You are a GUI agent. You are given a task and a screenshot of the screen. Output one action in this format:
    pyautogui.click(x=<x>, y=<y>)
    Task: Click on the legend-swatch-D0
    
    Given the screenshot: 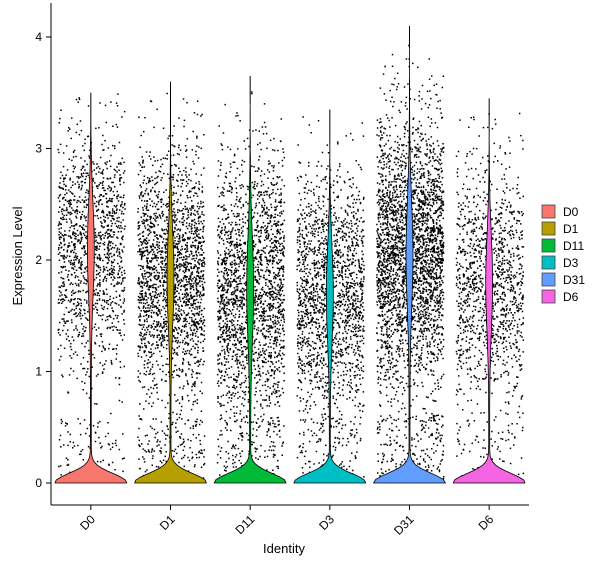 What is the action you would take?
    pyautogui.click(x=548, y=211)
    